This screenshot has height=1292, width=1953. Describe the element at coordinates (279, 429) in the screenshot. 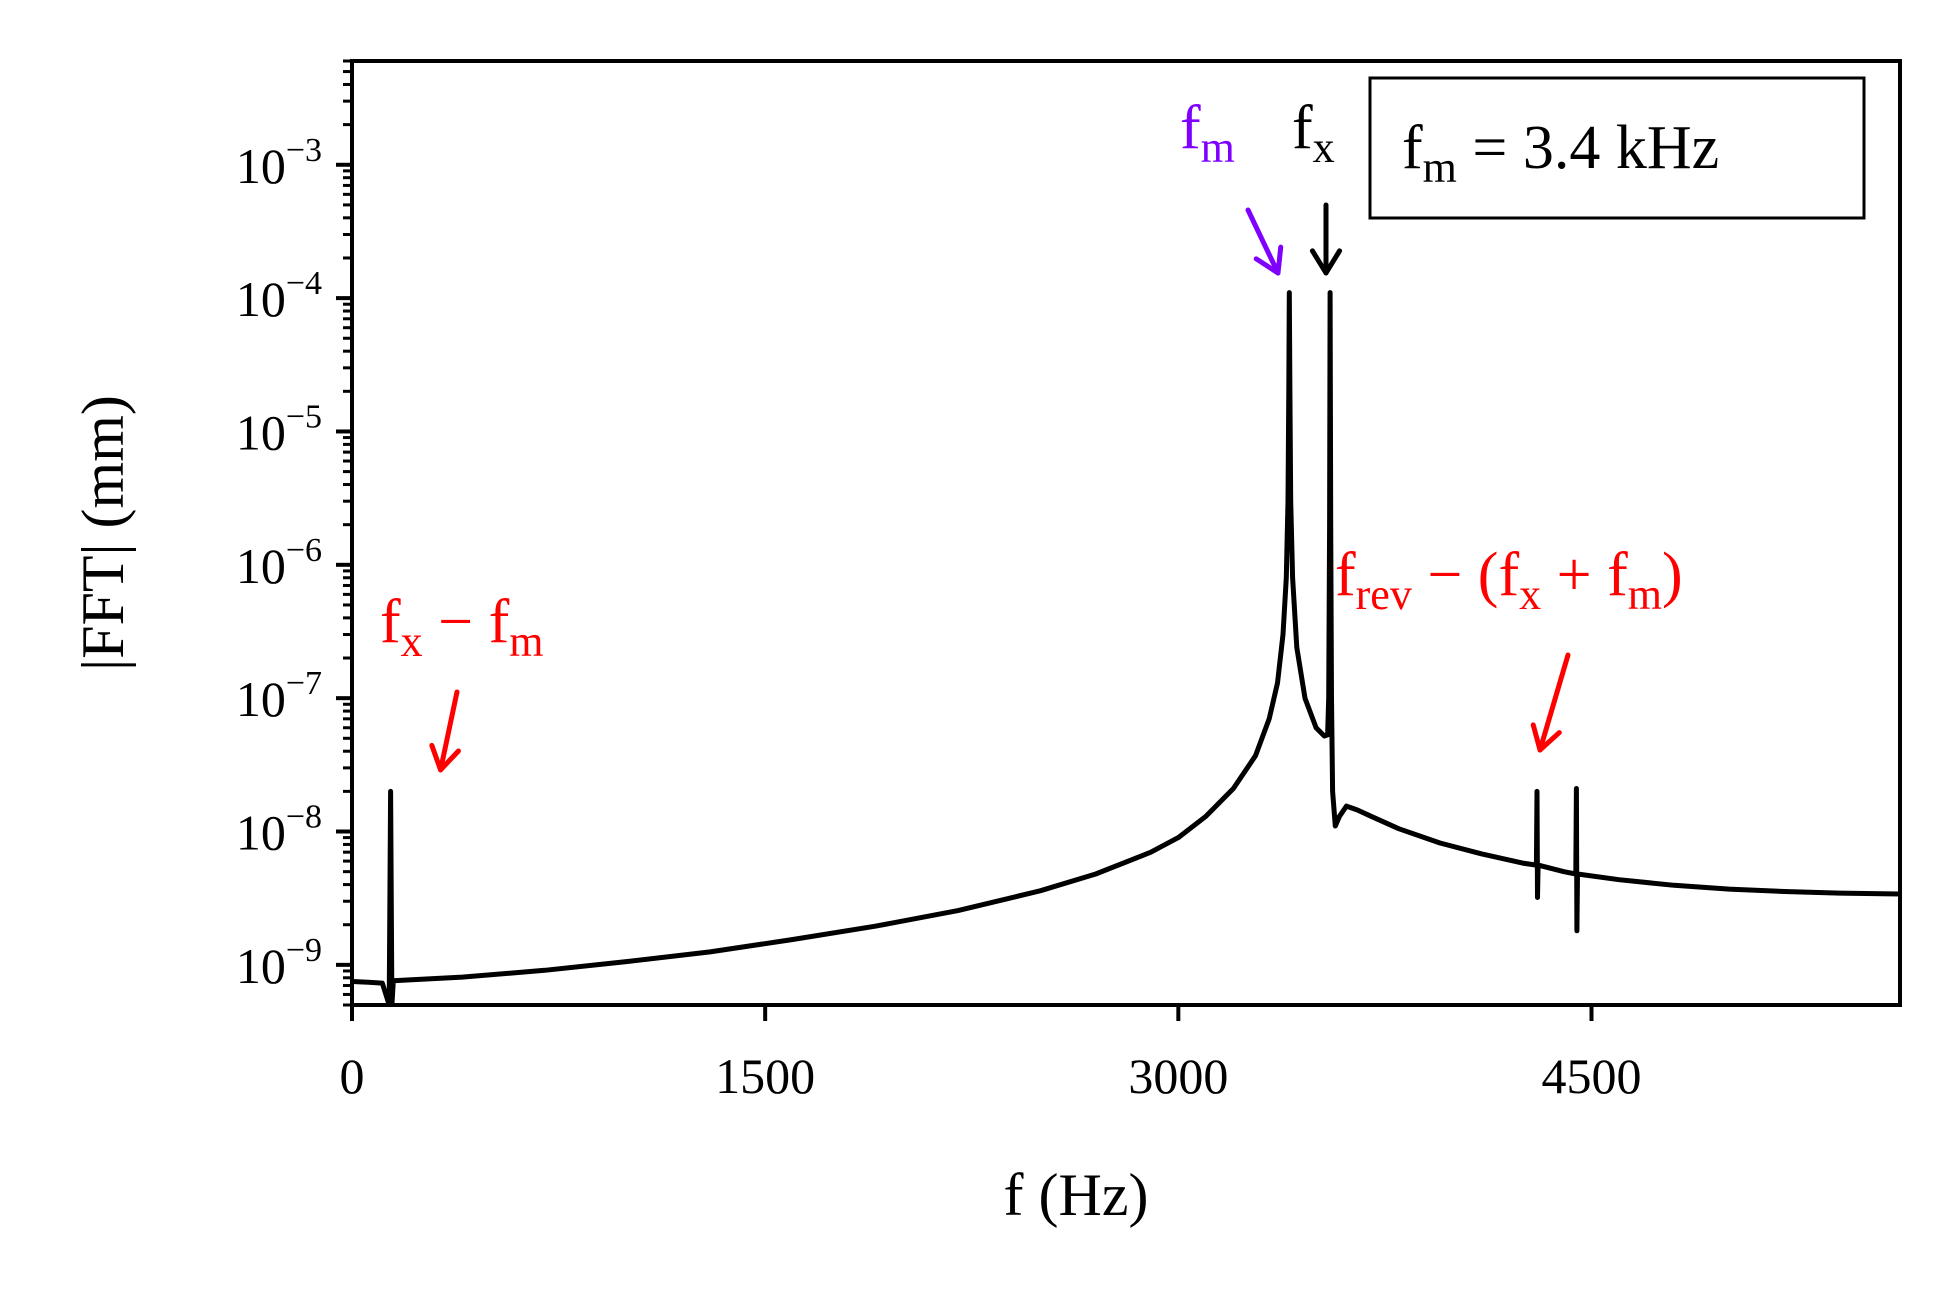

I see `y-tick-label: 10⁻⁵` at that location.